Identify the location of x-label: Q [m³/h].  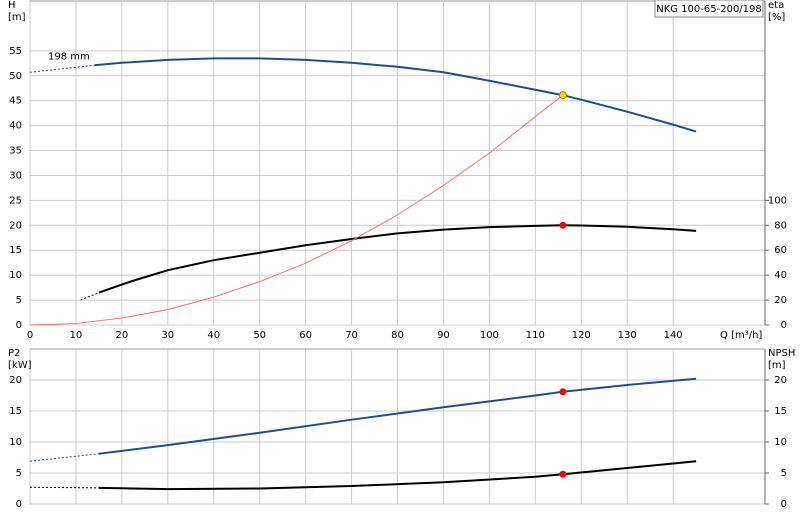
(741, 335).